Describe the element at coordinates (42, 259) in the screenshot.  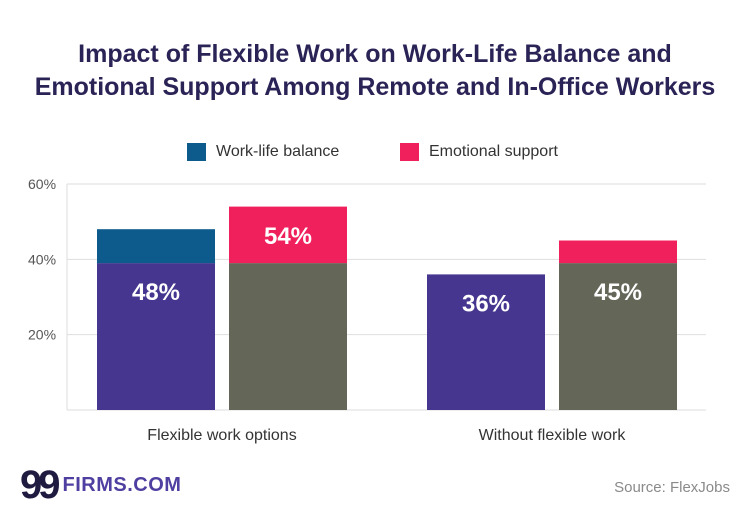
I see `y-tick-label-40: 40%` at that location.